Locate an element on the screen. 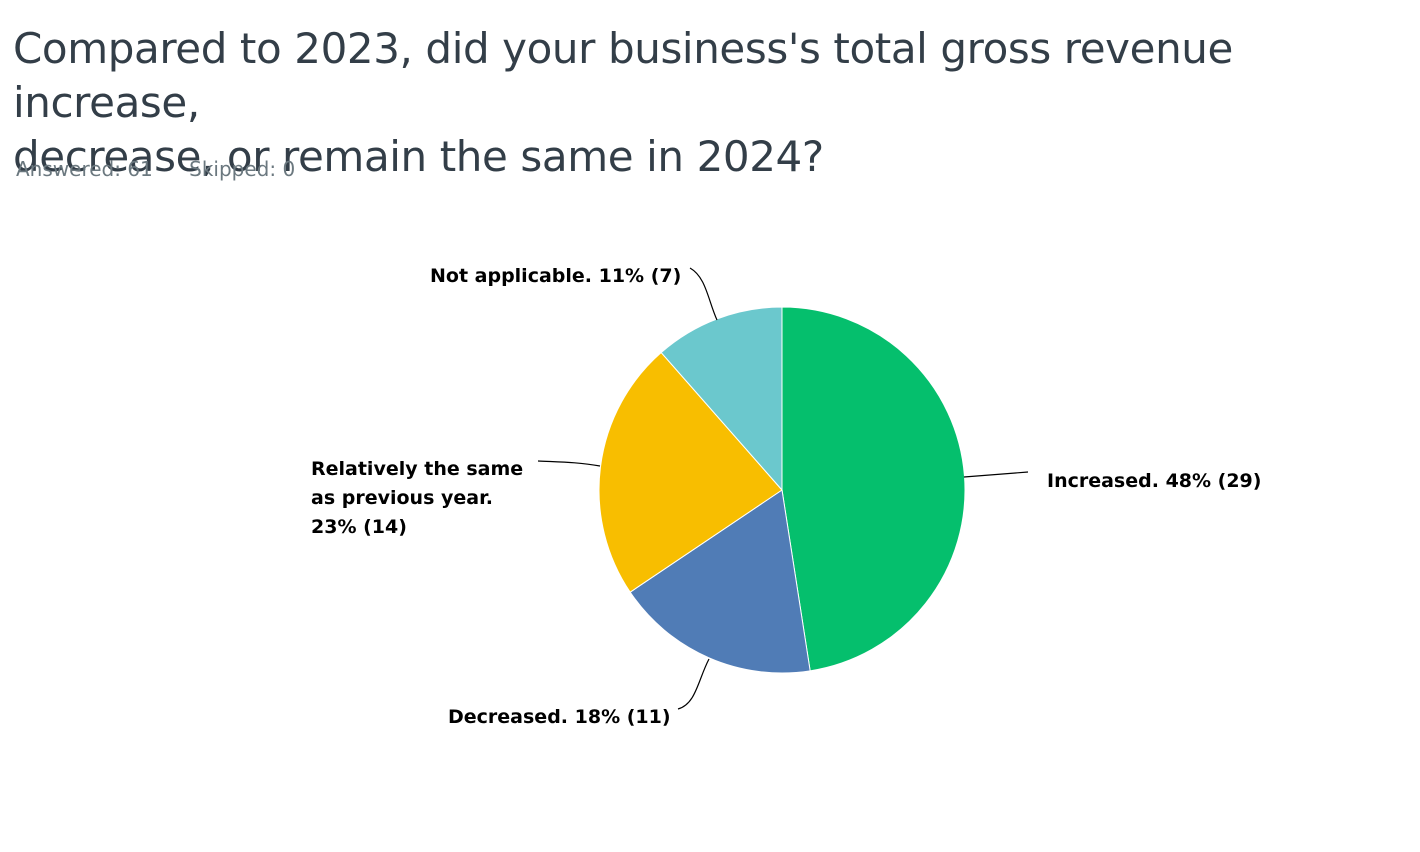 The height and width of the screenshot is (852, 1420). skipped-count: Skipped: 0 is located at coordinates (242, 169).